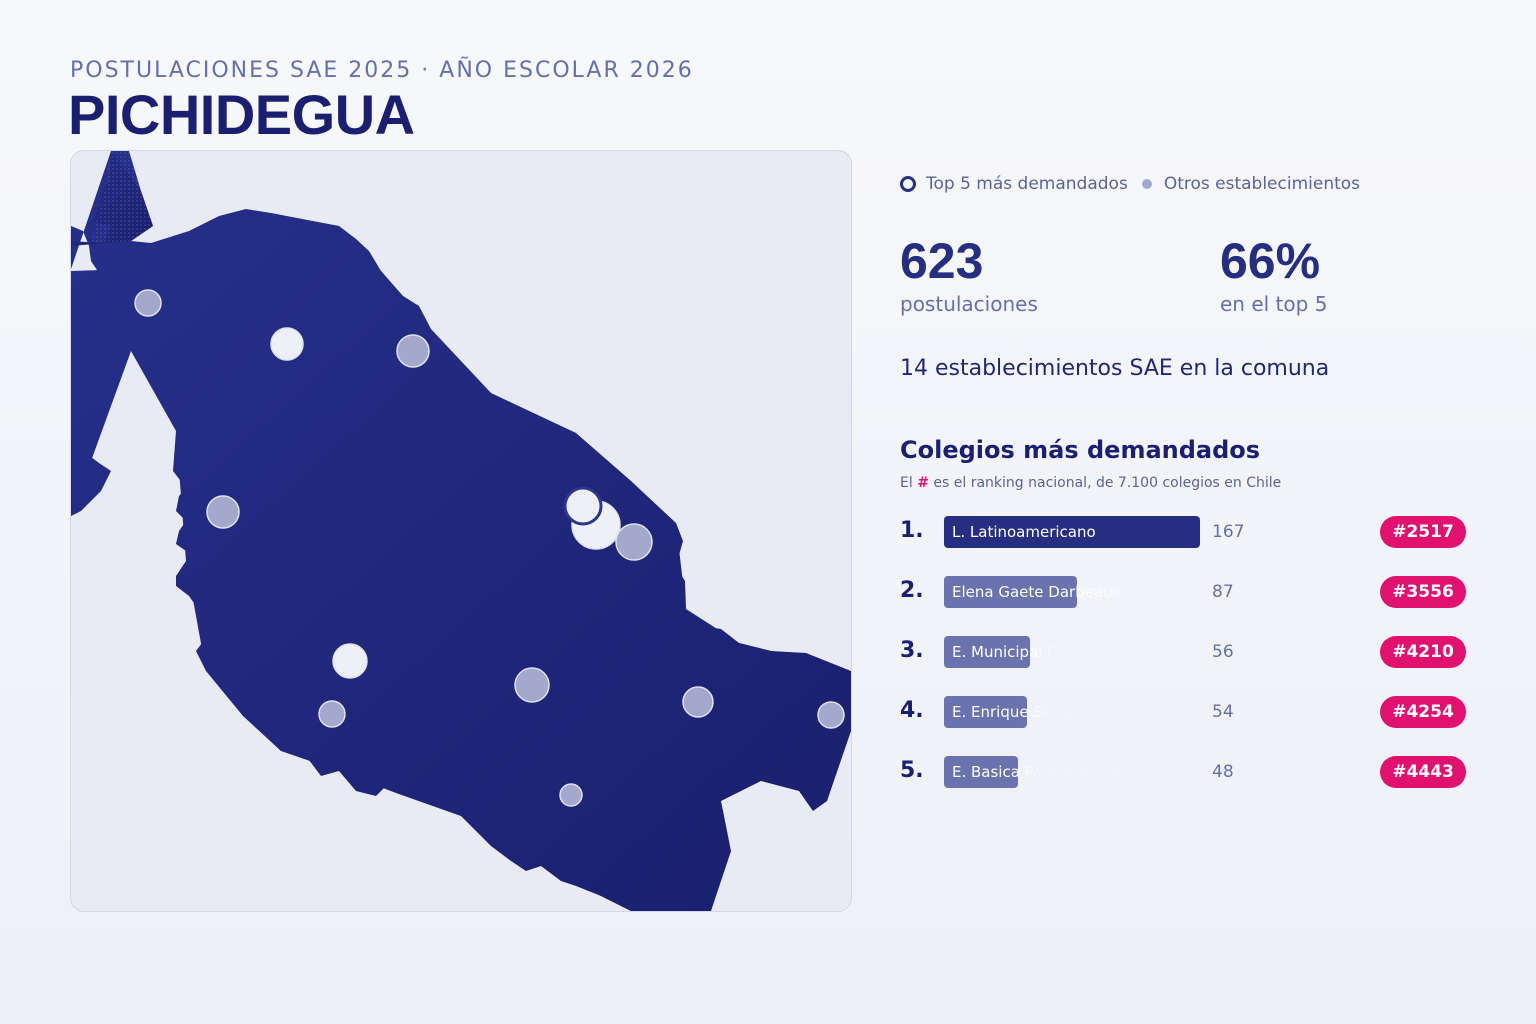  I want to click on ranking-national-badge: #4254, so click(1423, 712).